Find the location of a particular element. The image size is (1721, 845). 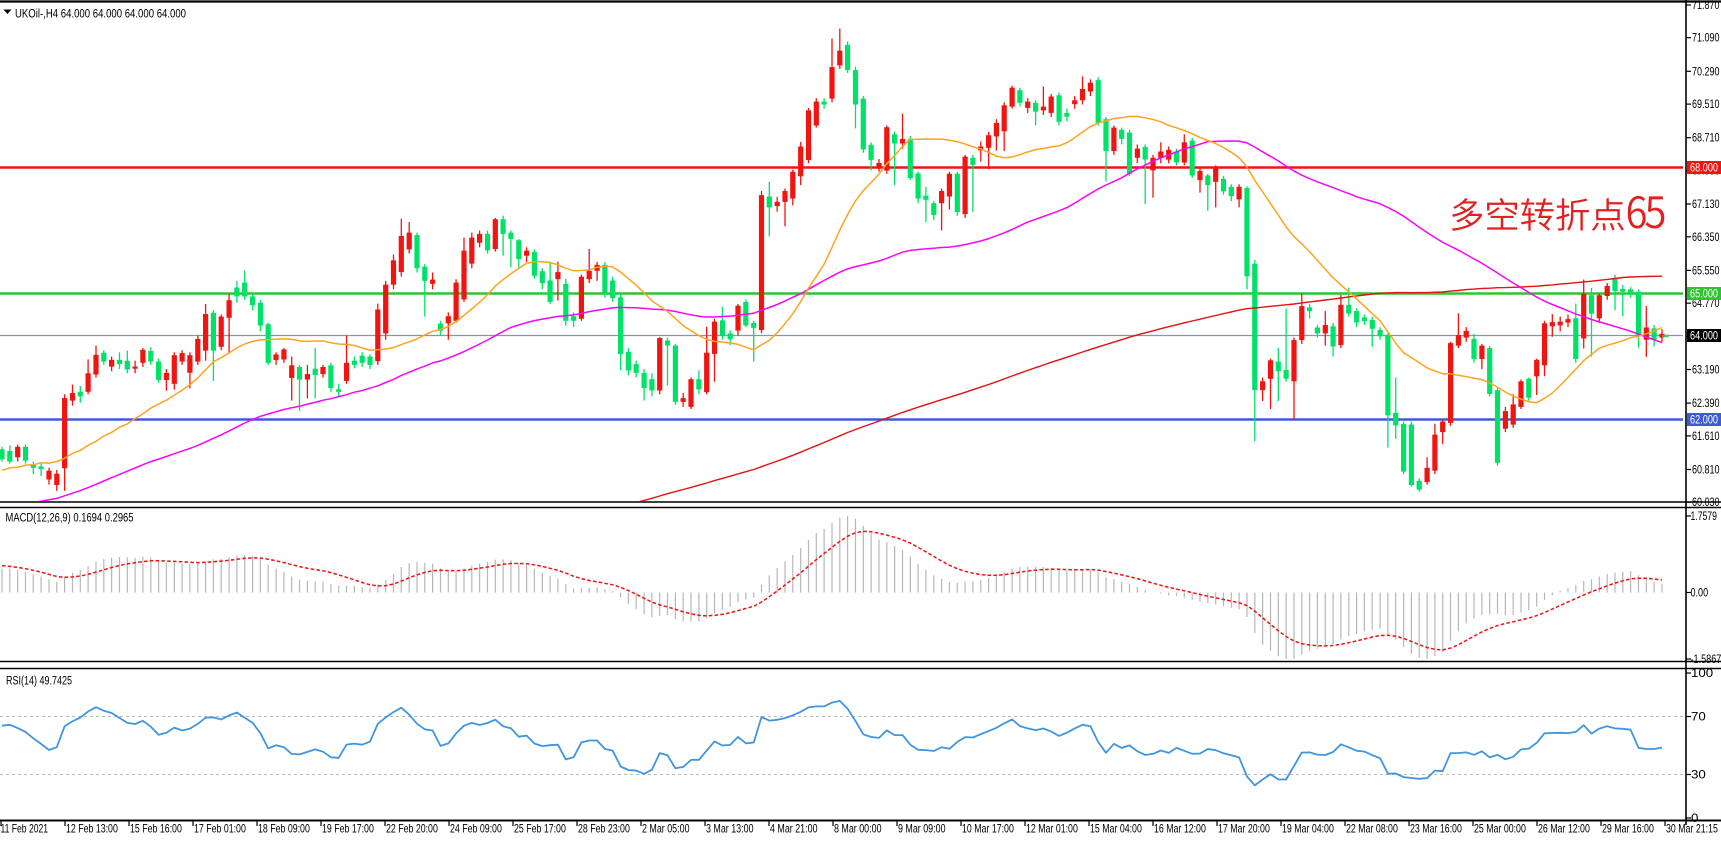

svg-text: 68.000 is located at coordinates (1704, 168).